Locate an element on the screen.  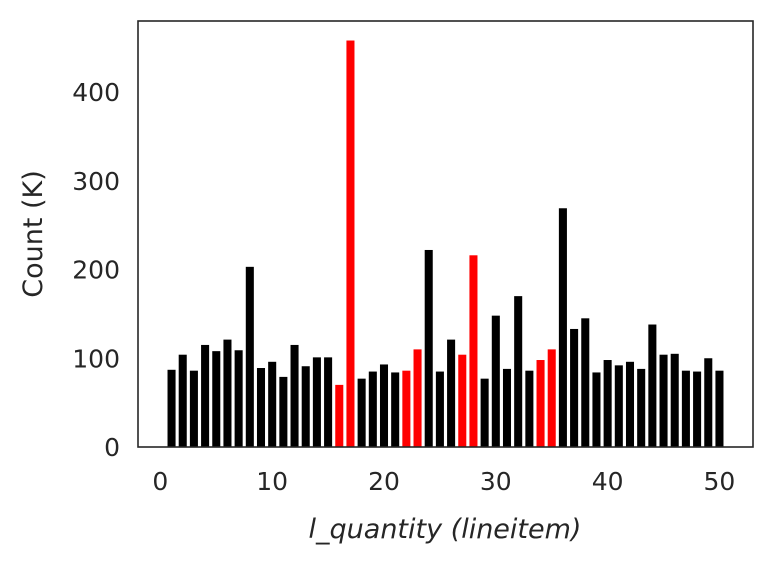
bar-22-highlighted is located at coordinates (406, 408).